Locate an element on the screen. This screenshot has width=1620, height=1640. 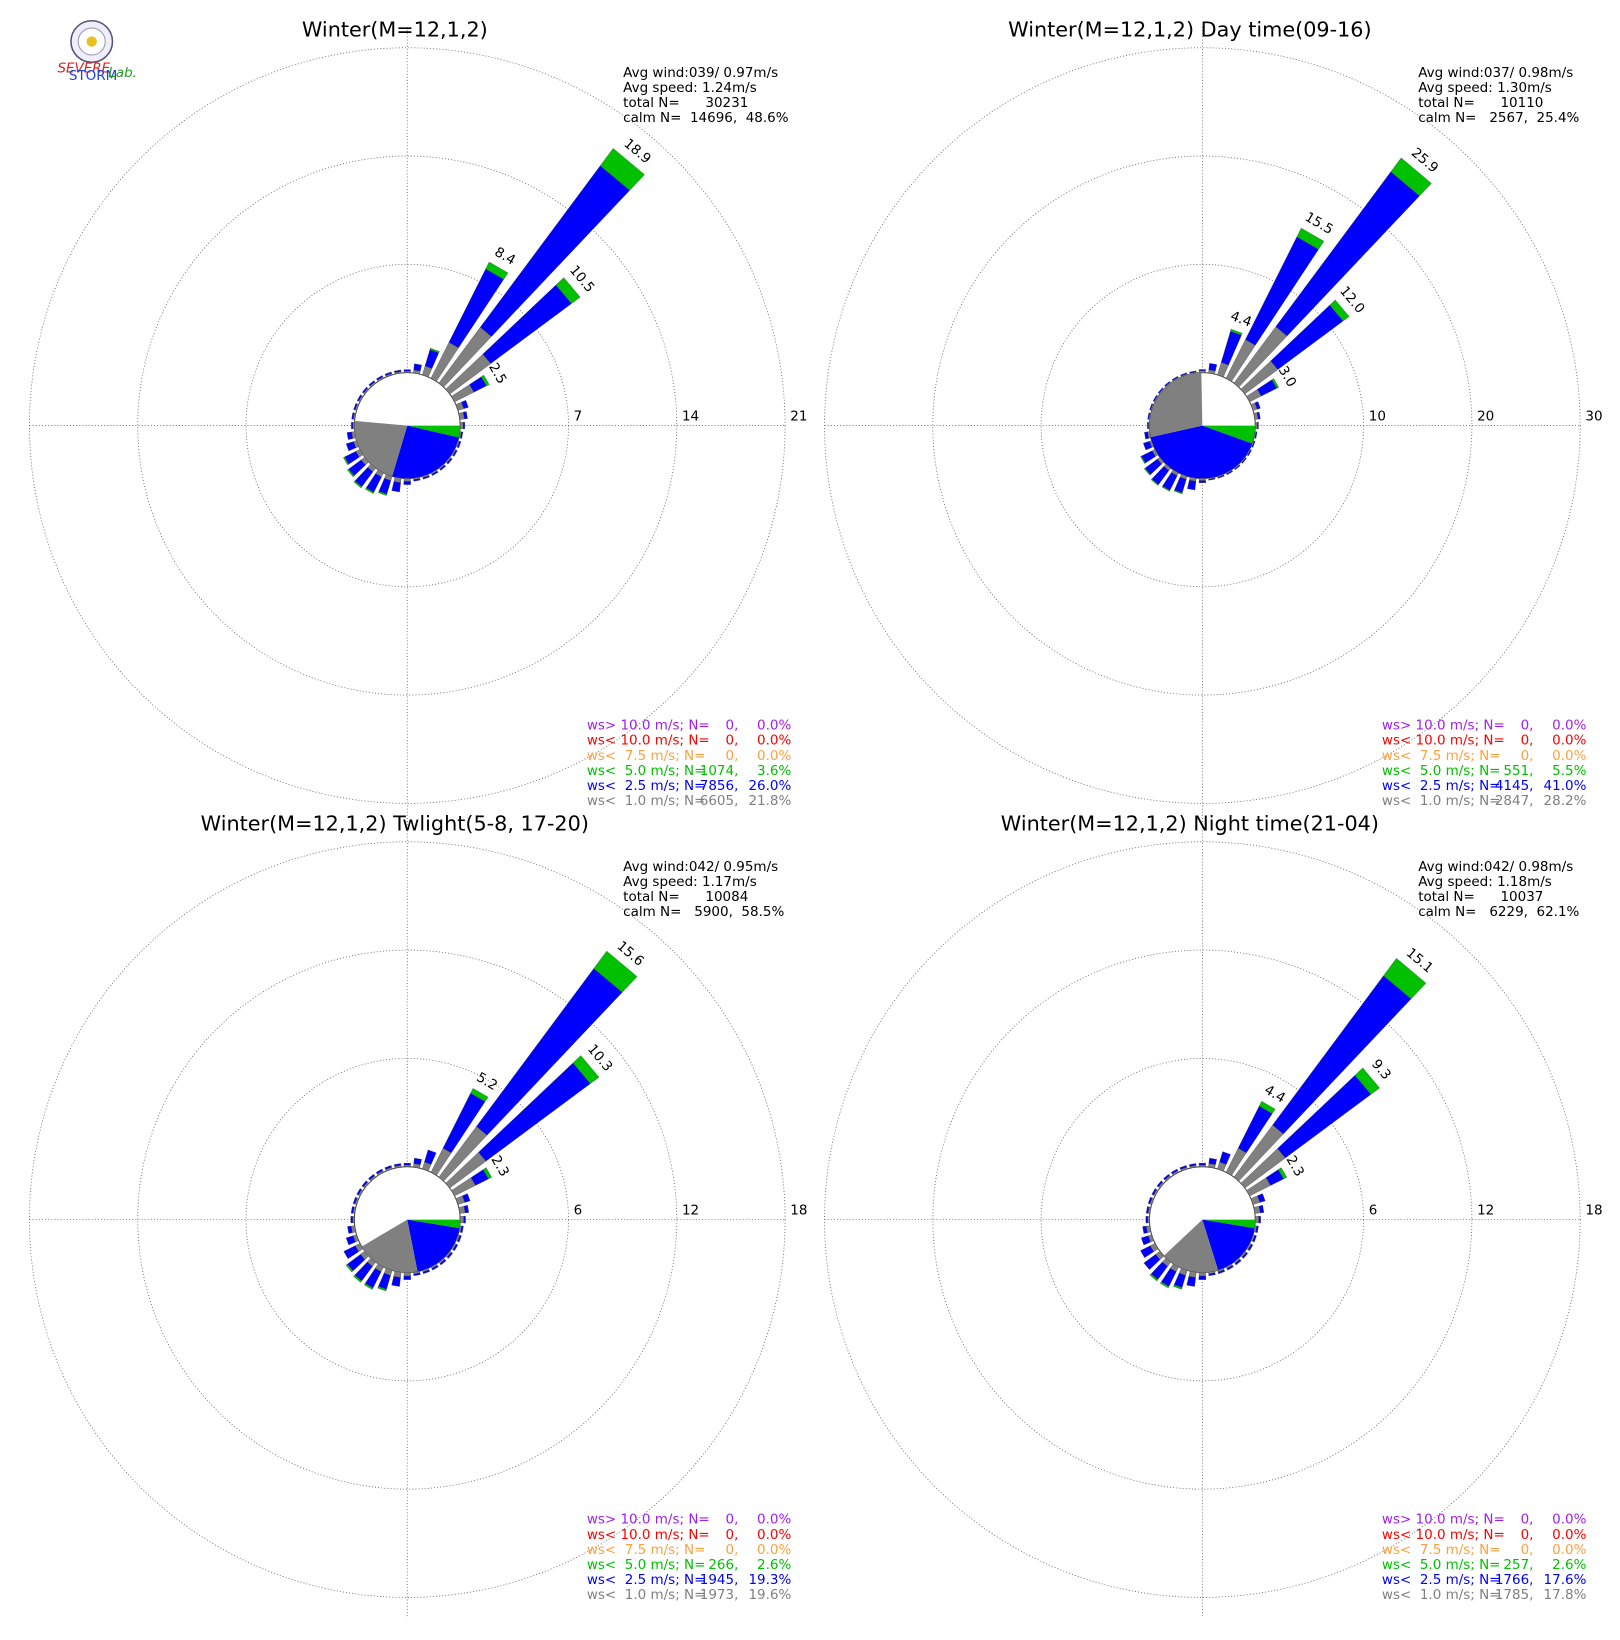
legend-label: ws> 10.0 m/s; N= is located at coordinates (648, 726).